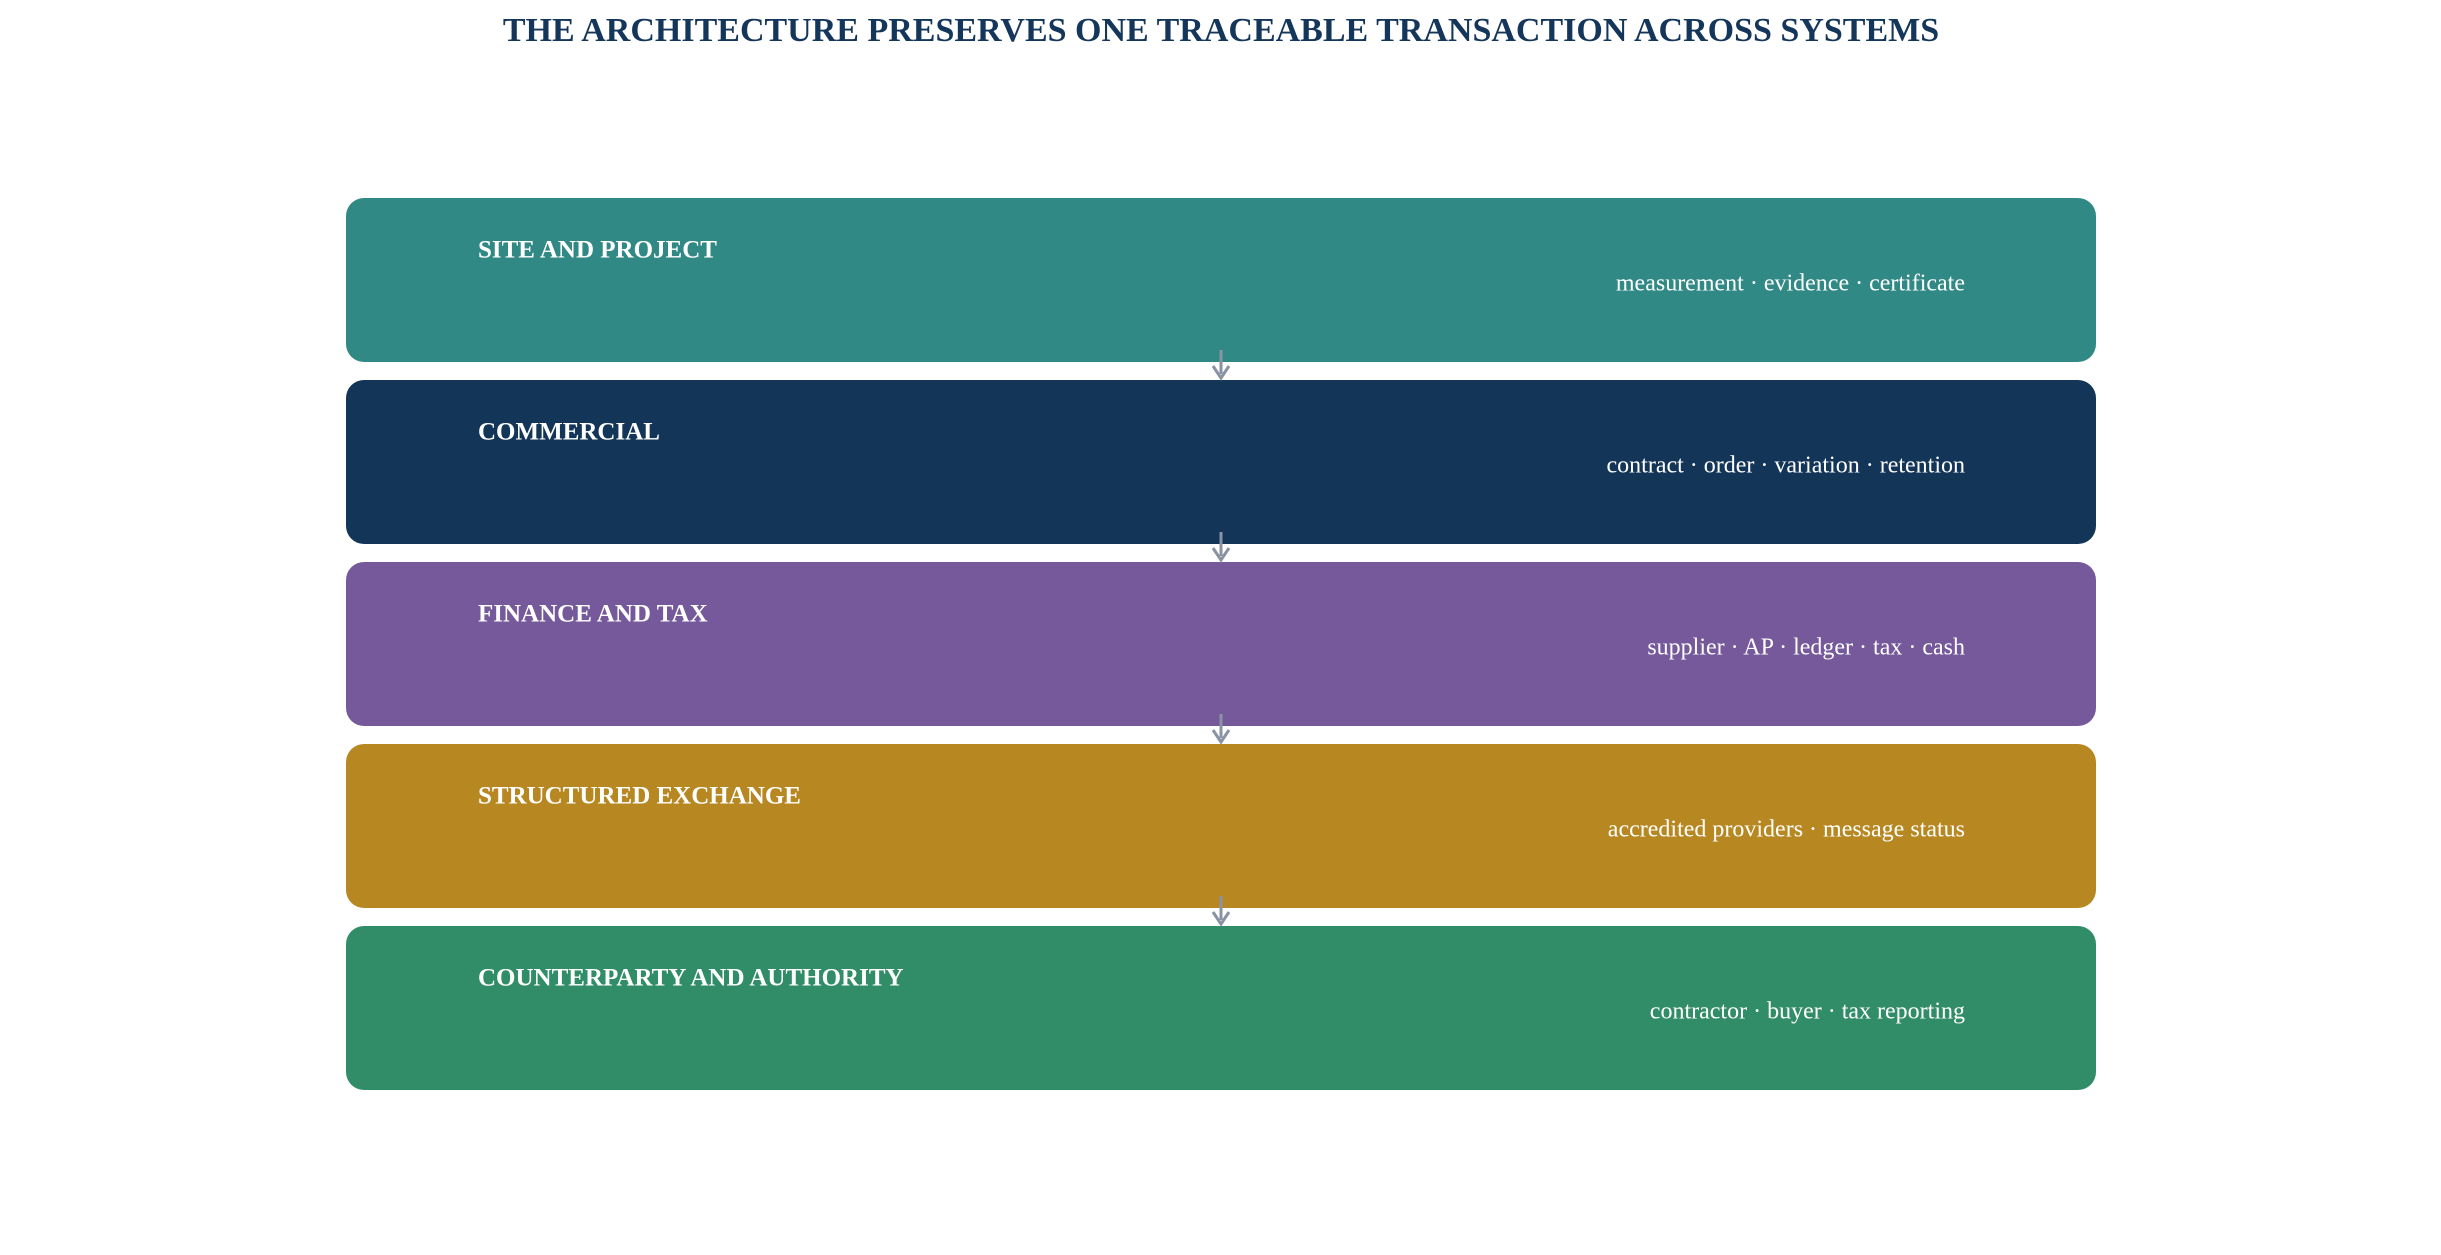  Describe the element at coordinates (1806, 648) in the screenshot. I see `layer-items: supplier · AP · ledger · tax · cash` at that location.